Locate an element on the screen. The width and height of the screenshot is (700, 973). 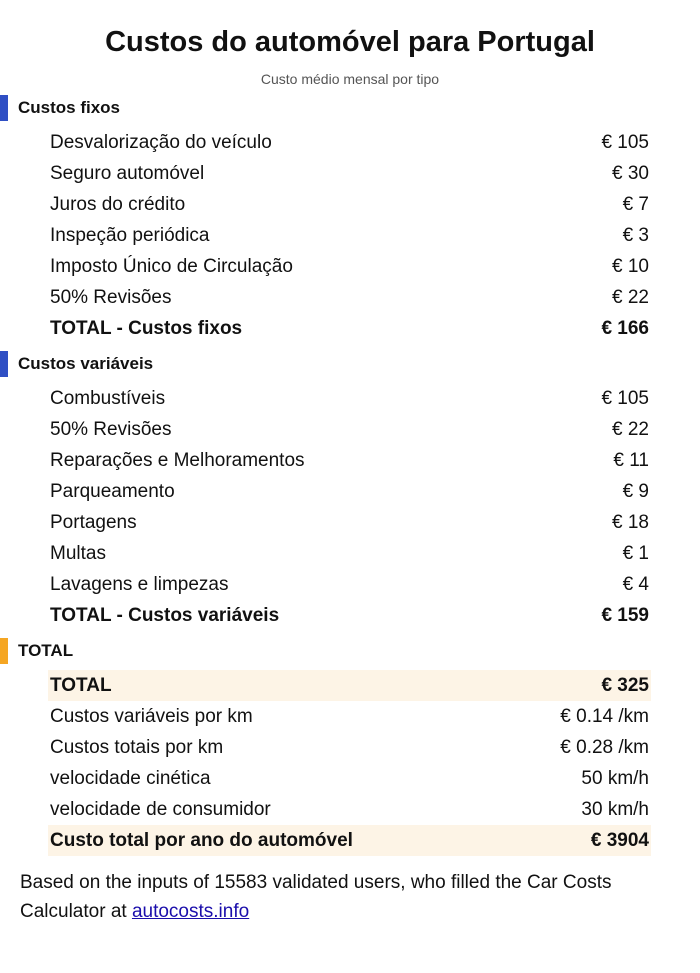
section-heading: TOTAL is located at coordinates (350, 651).